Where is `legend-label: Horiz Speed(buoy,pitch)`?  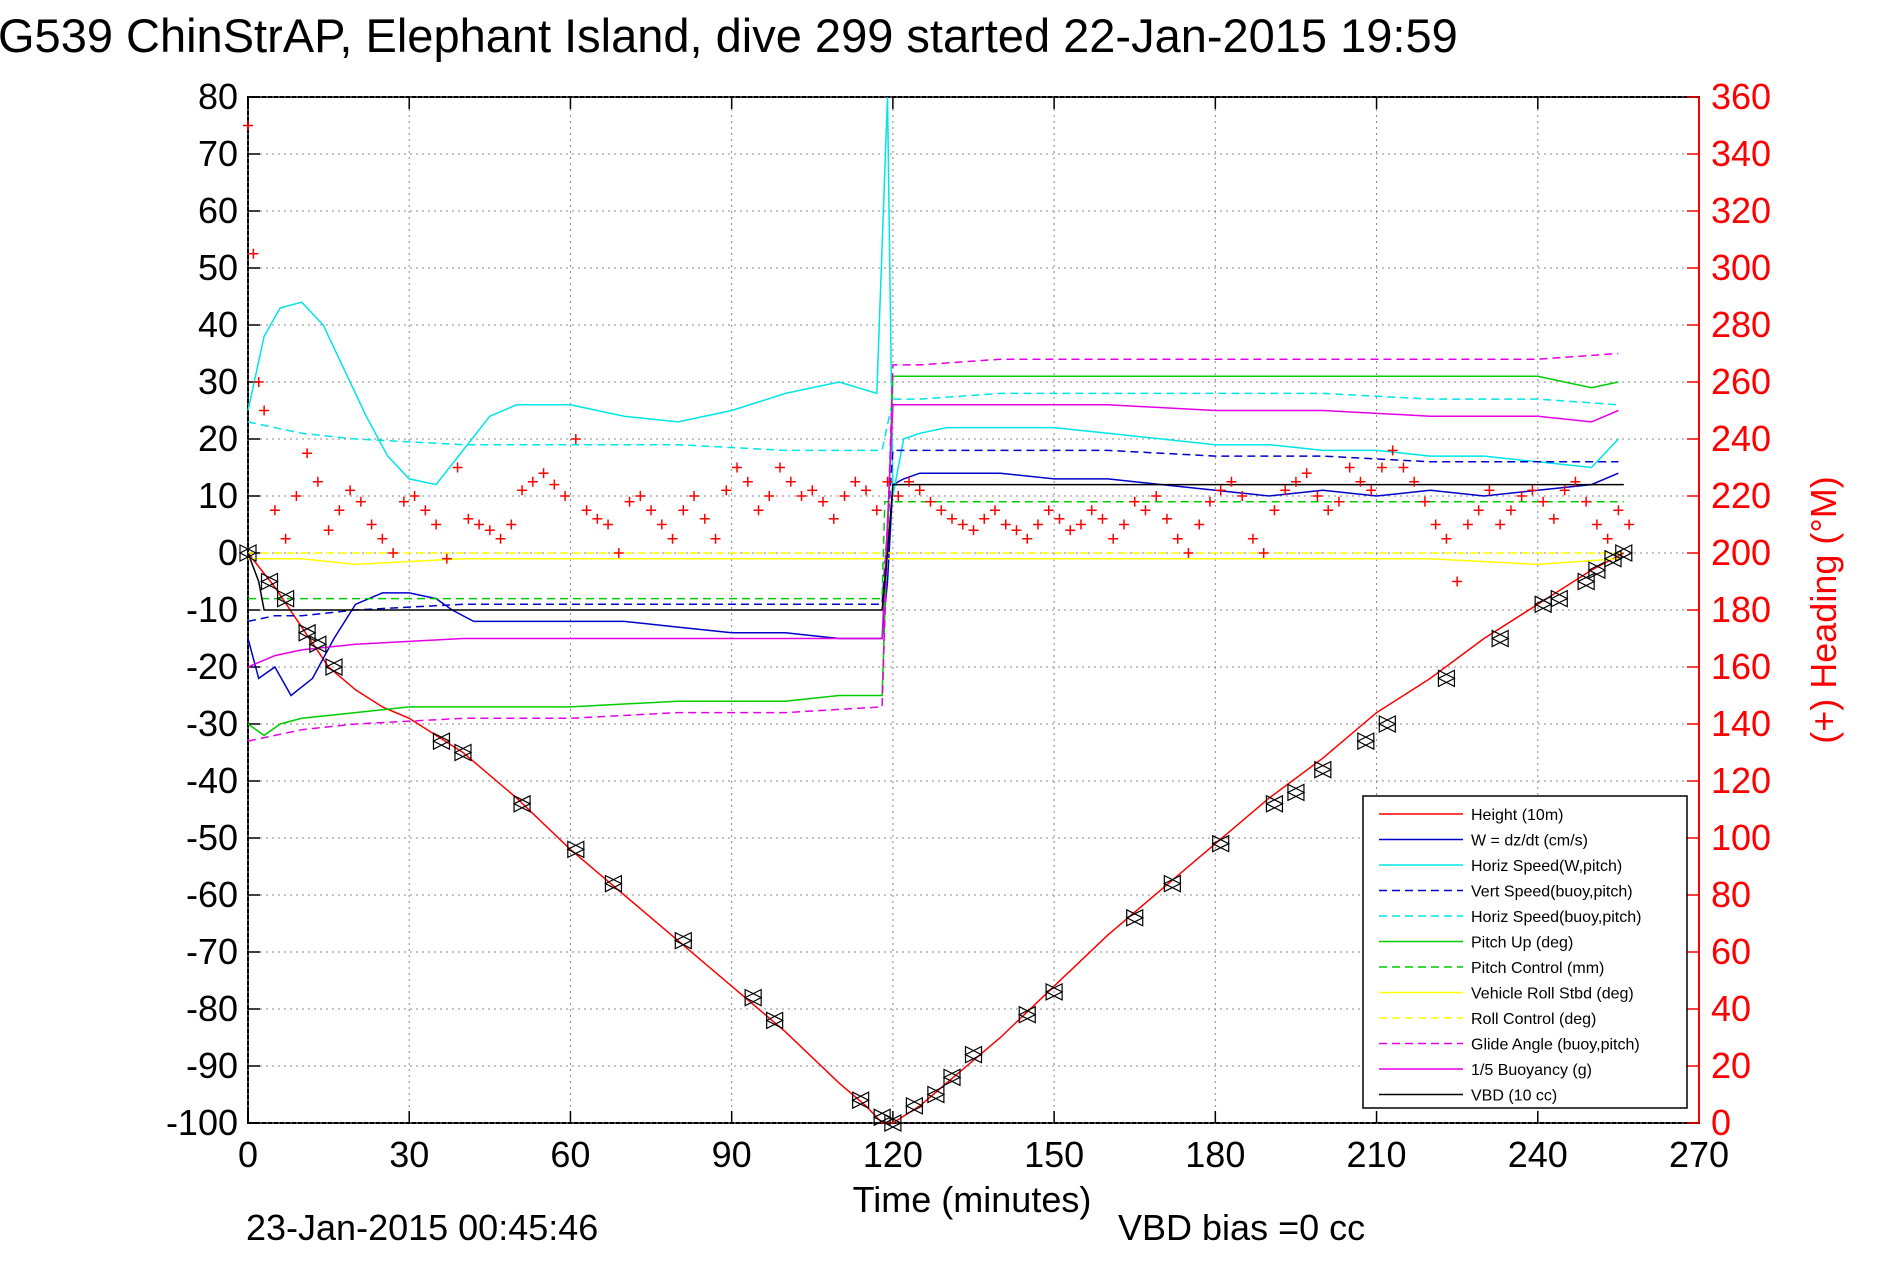 legend-label: Horiz Speed(buoy,pitch) is located at coordinates (1556, 917).